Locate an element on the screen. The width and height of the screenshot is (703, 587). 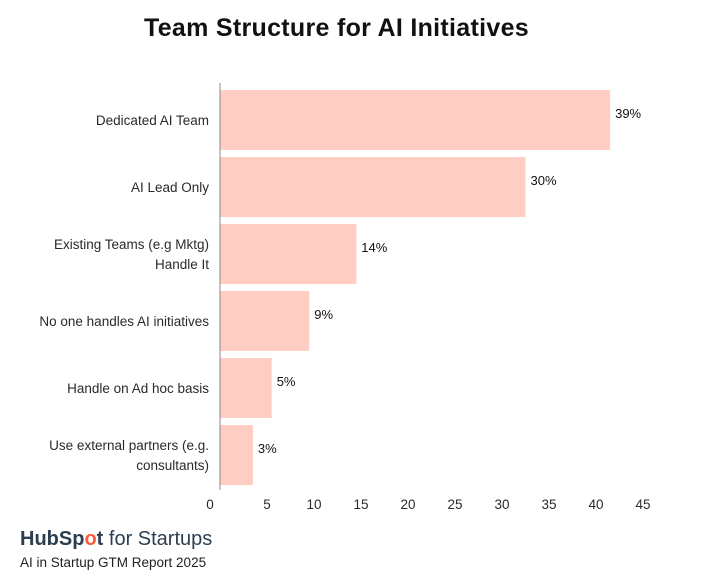
hubspot-for-startups-logo: HubSpot for Startups is located at coordinates (116, 539).